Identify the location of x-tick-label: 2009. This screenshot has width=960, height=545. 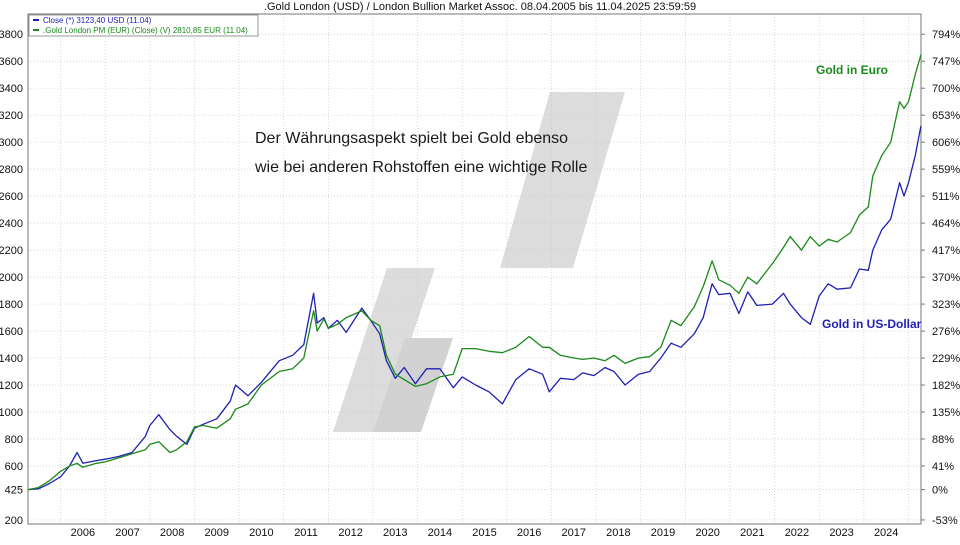
(217, 533).